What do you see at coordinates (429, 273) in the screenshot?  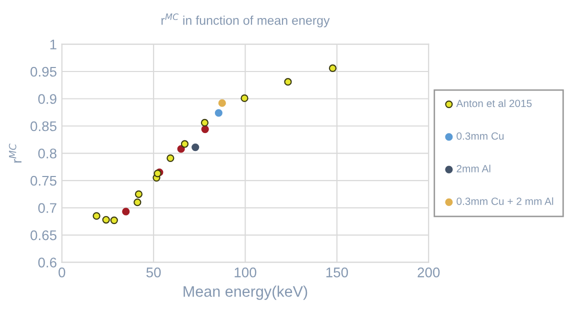 I see `x-tick-label: 200` at bounding box center [429, 273].